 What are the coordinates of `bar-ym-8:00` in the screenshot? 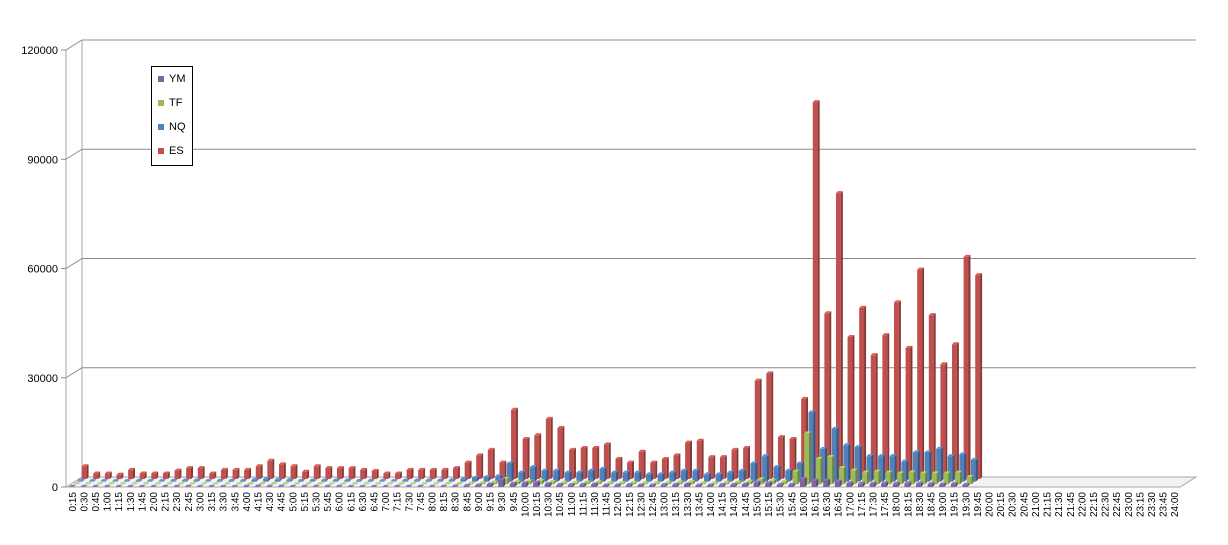 It's located at (432, 485).